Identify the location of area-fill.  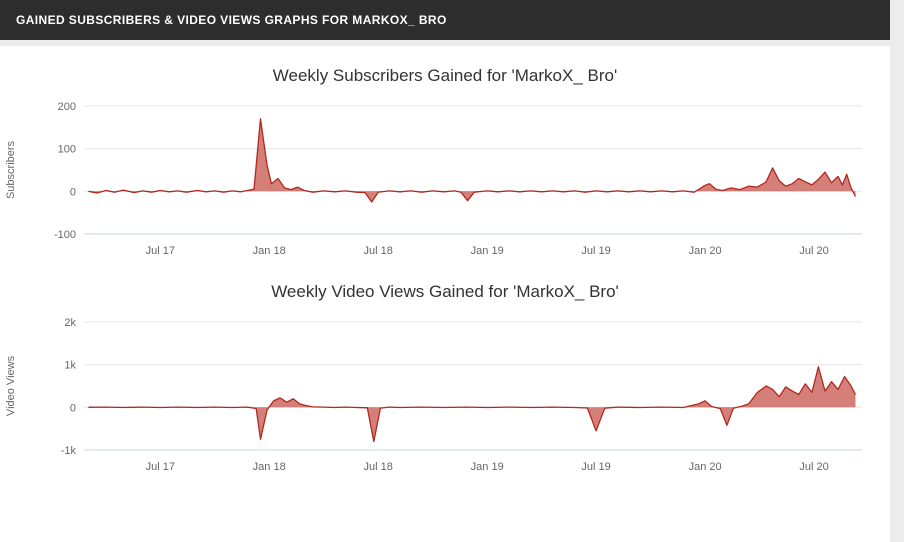
(472, 404).